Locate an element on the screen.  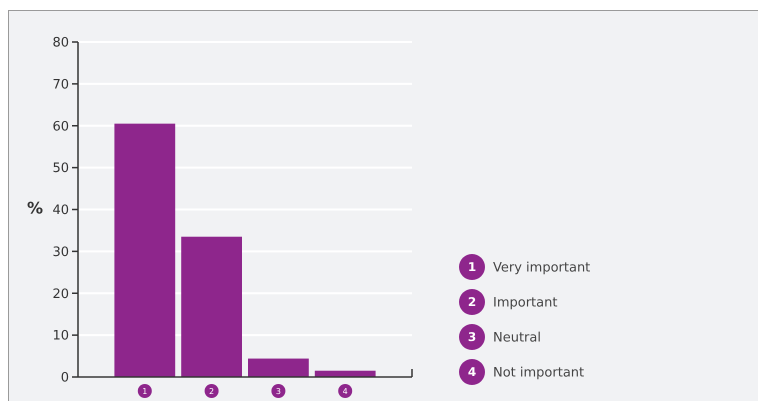
y-tick-label: 20 is located at coordinates (60, 294).